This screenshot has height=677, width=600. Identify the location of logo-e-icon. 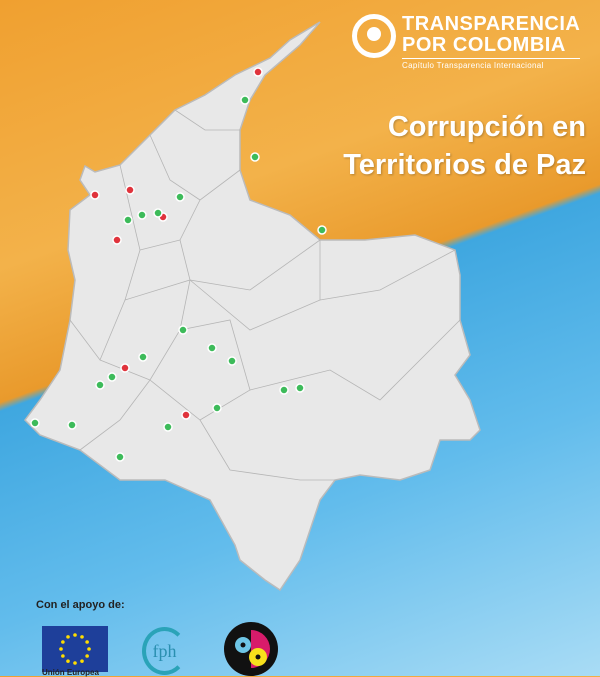
(374, 36).